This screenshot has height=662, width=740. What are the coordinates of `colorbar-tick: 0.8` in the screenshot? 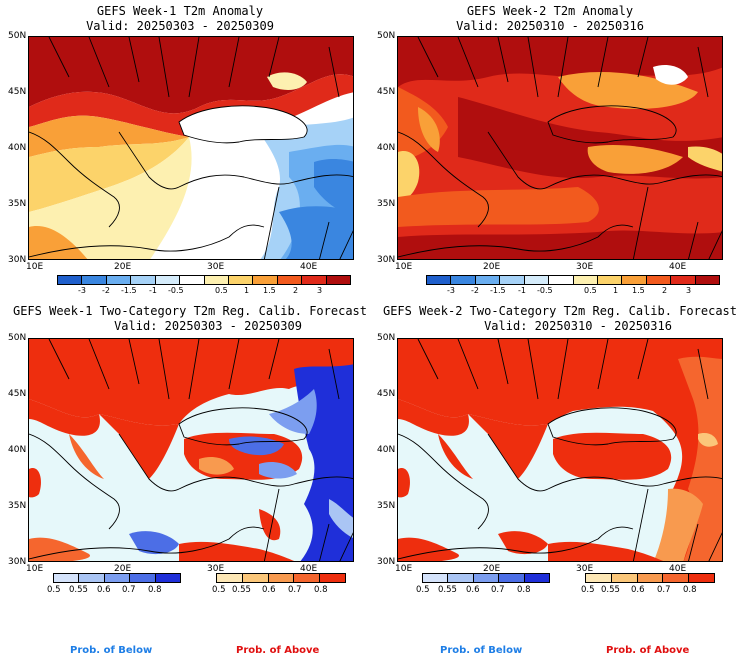 It's located at (690, 590).